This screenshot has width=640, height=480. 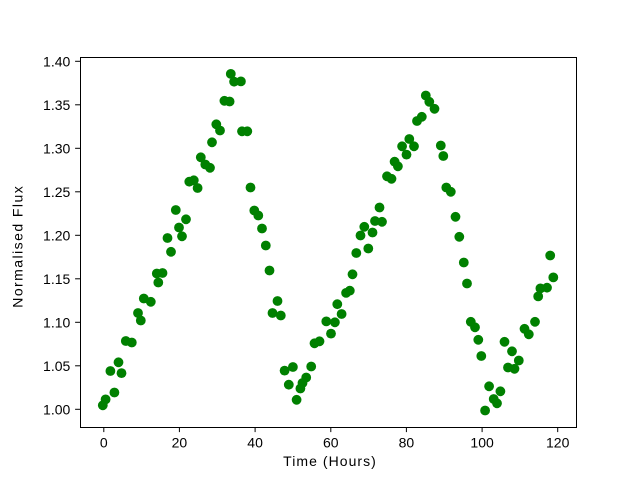 What do you see at coordinates (104, 443) in the screenshot?
I see `svg-text: 0` at bounding box center [104, 443].